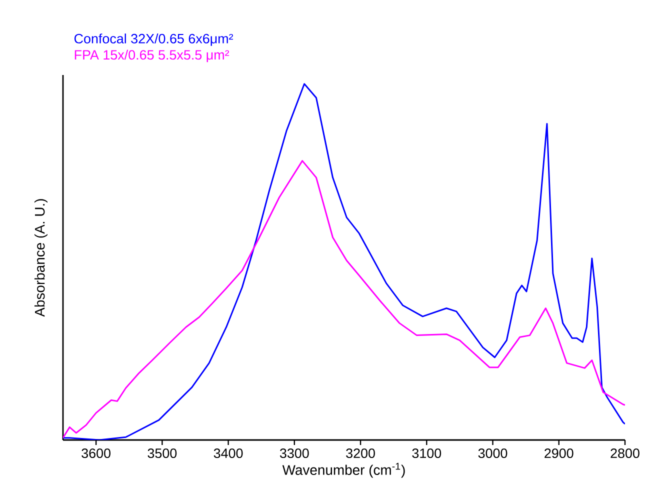  What do you see at coordinates (493, 453) in the screenshot?
I see `x-tick-label: 3000` at bounding box center [493, 453].